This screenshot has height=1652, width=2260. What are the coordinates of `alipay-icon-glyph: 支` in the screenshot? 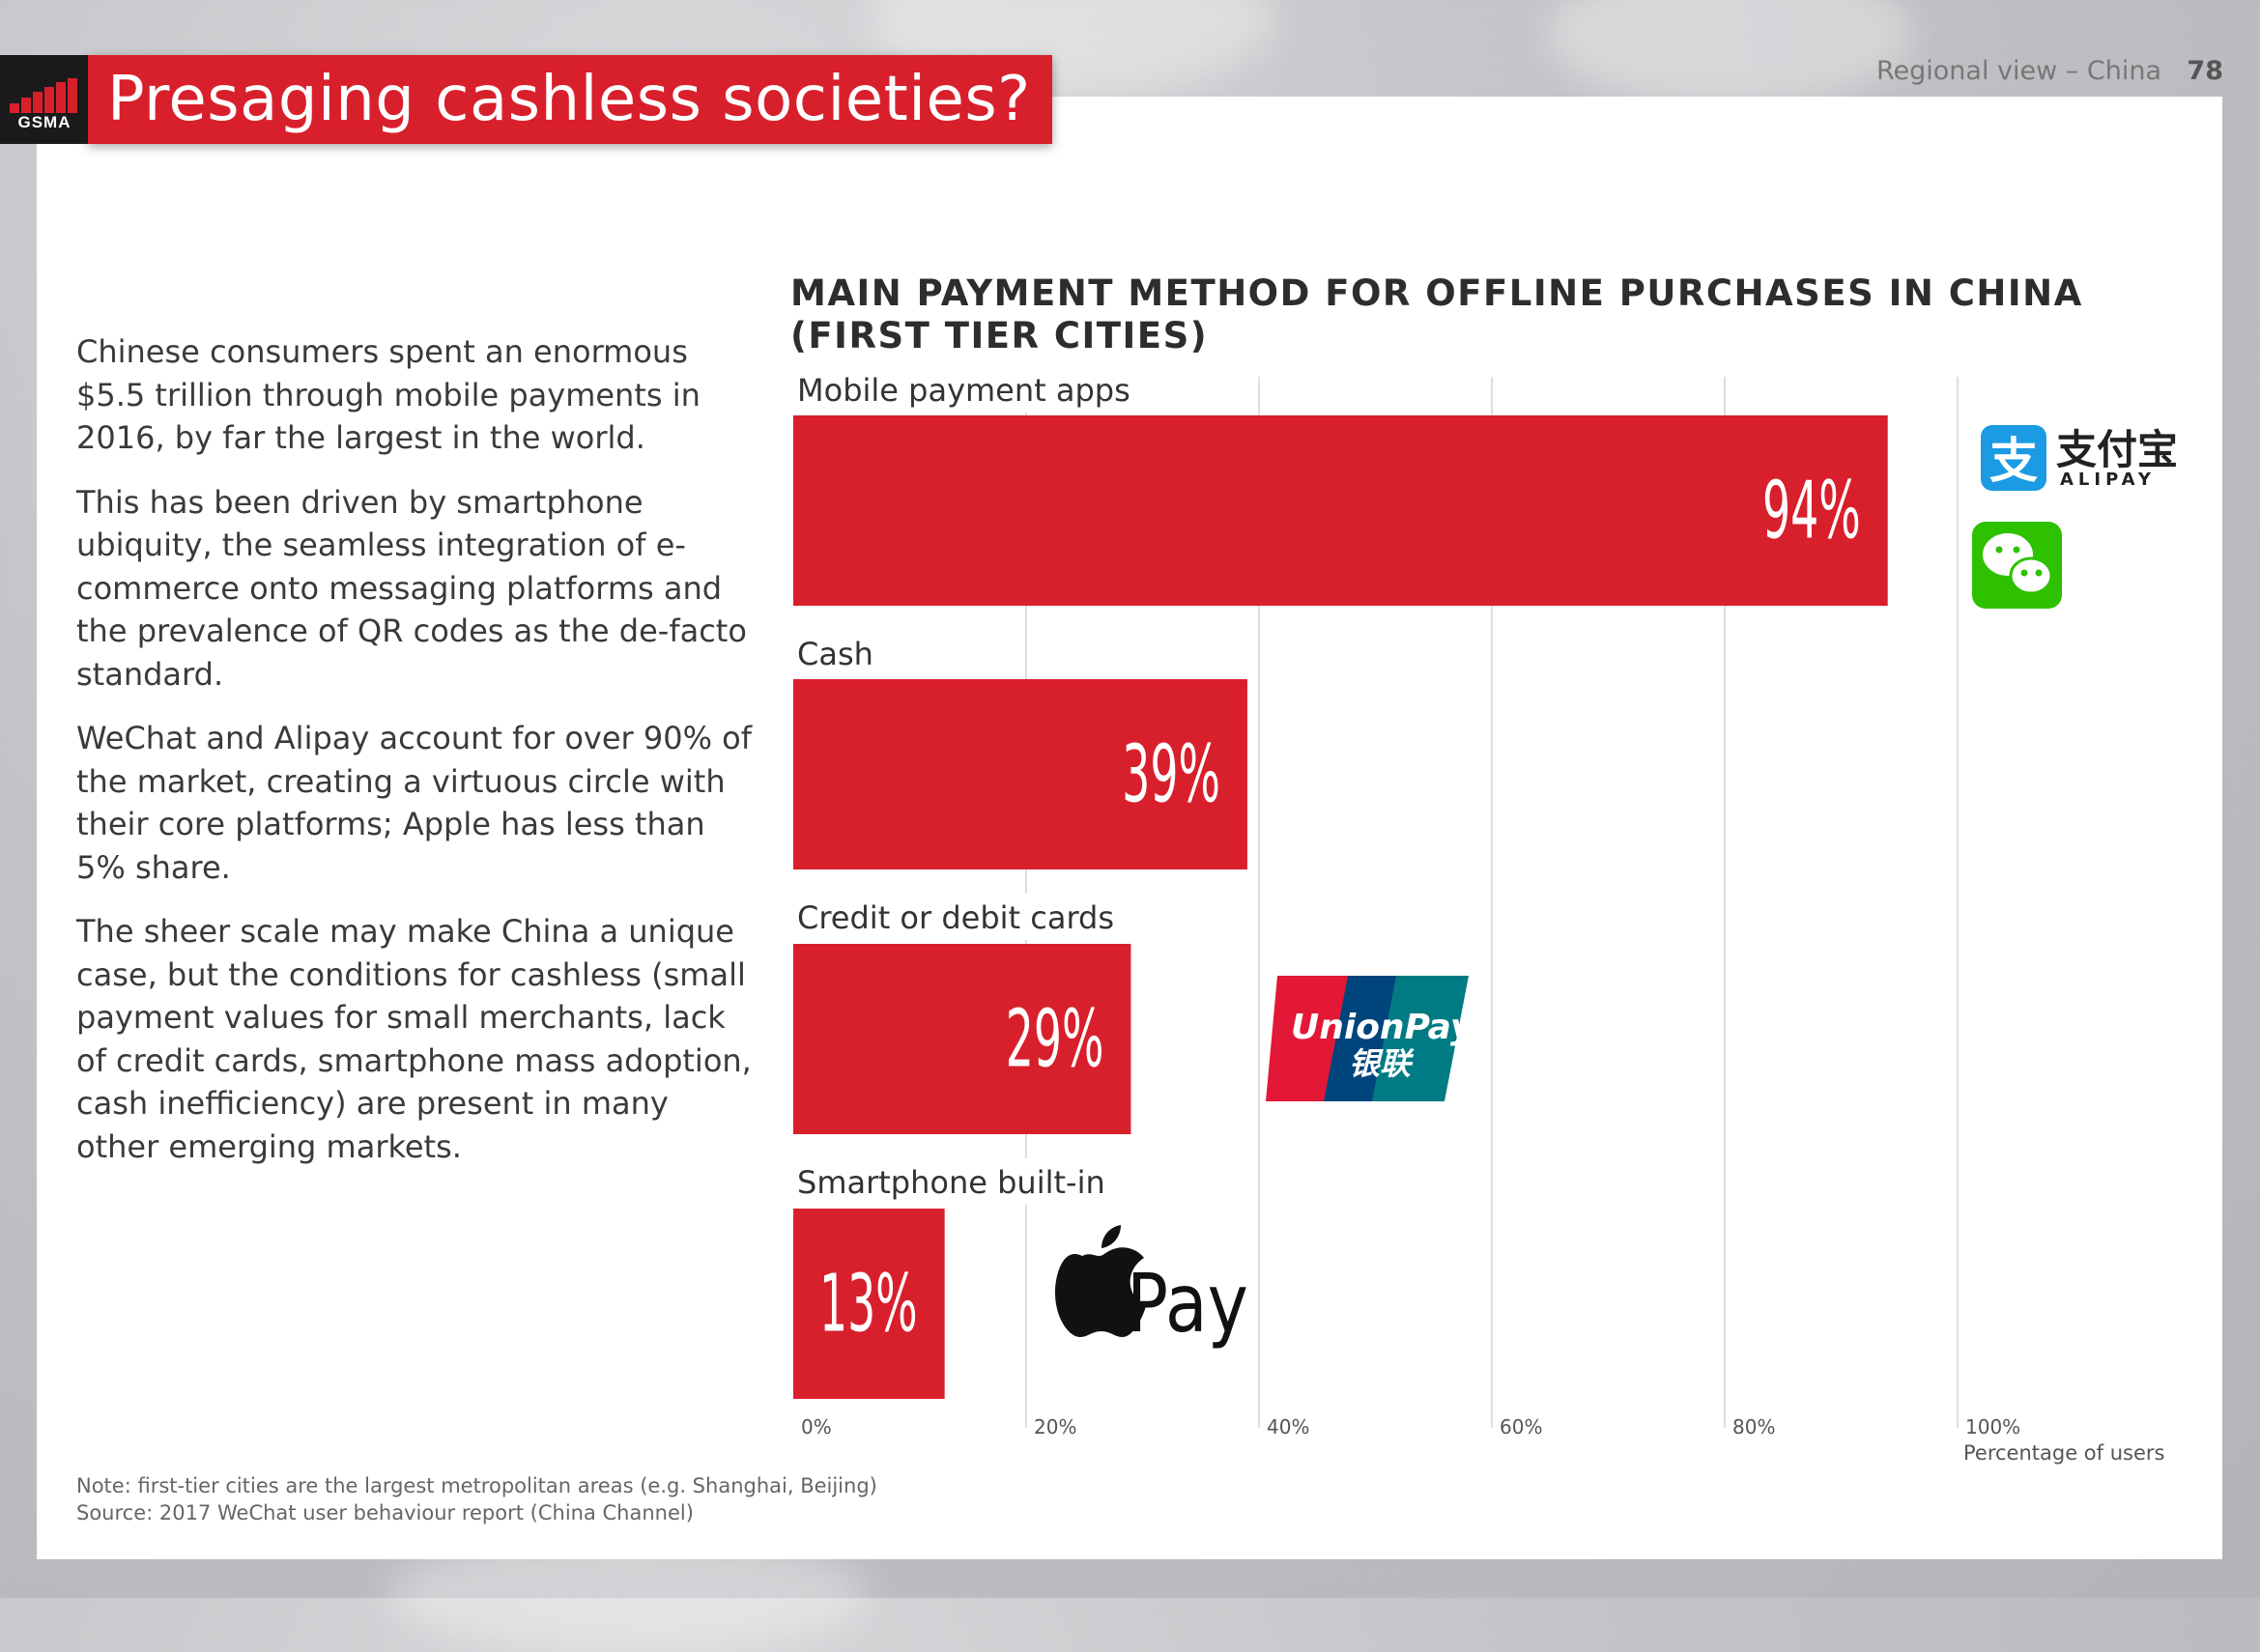 It's located at (2013, 461).